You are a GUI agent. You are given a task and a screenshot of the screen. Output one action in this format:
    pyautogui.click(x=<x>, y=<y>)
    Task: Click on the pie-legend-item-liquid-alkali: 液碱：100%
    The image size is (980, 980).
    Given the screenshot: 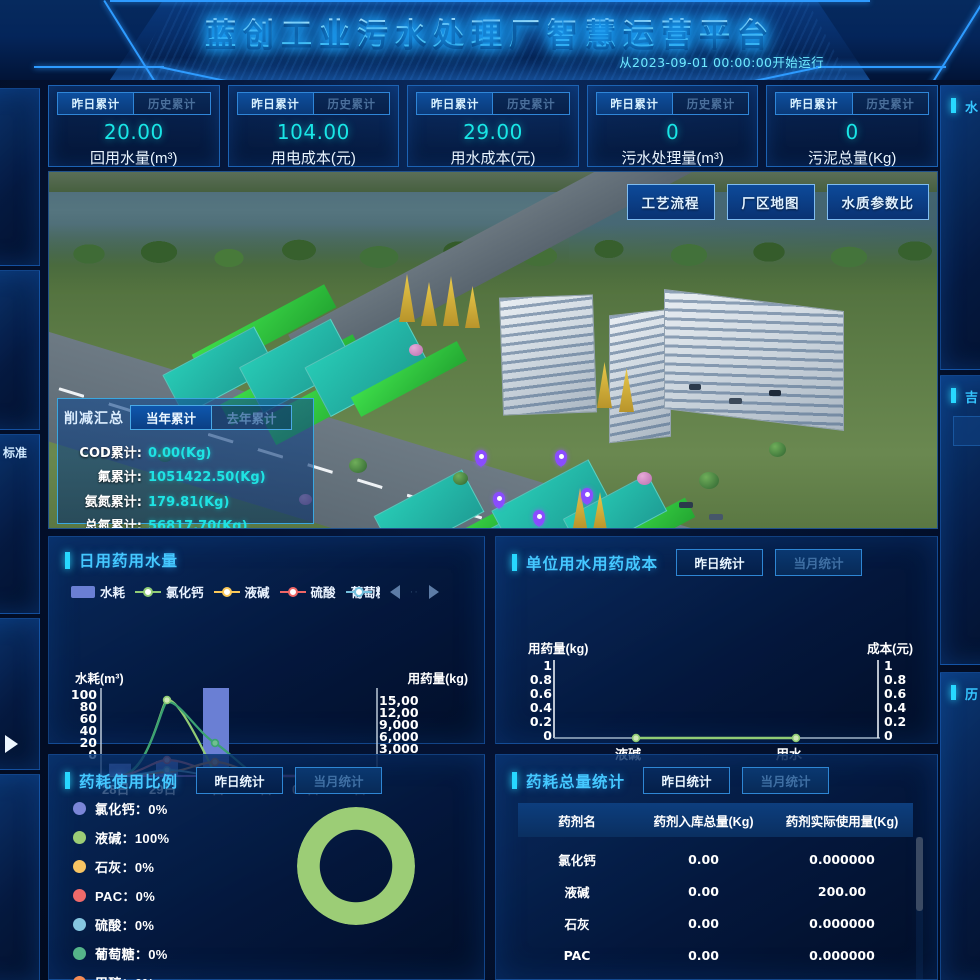 What is the action you would take?
    pyautogui.click(x=121, y=837)
    